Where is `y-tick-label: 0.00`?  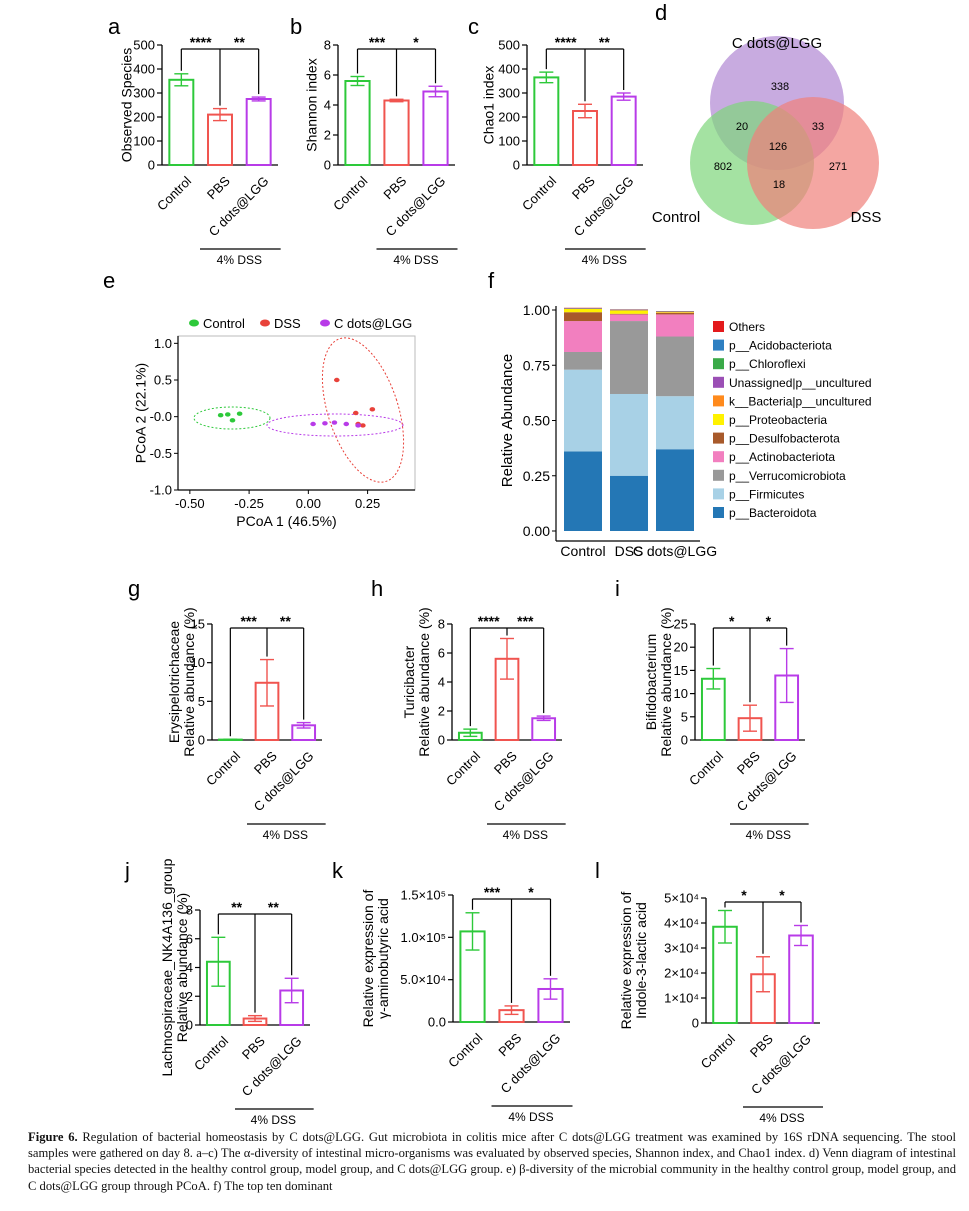 y-tick-label: 0.00 is located at coordinates (536, 531).